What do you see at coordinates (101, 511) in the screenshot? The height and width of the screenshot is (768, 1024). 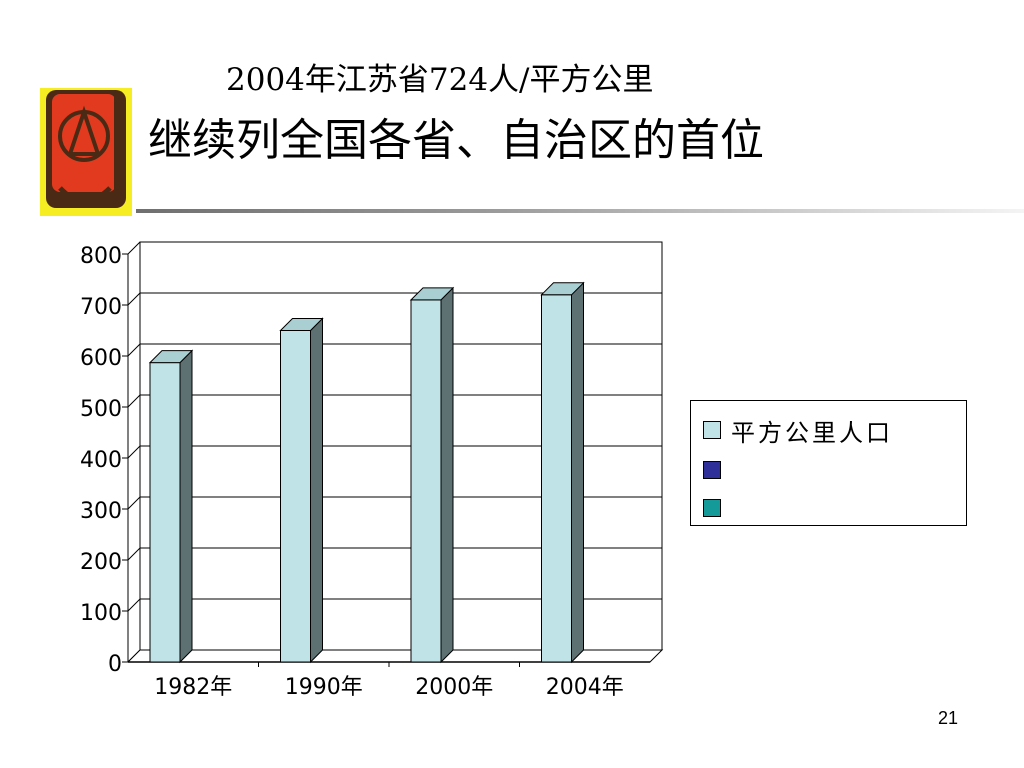 I see `y-tick-label: 300` at bounding box center [101, 511].